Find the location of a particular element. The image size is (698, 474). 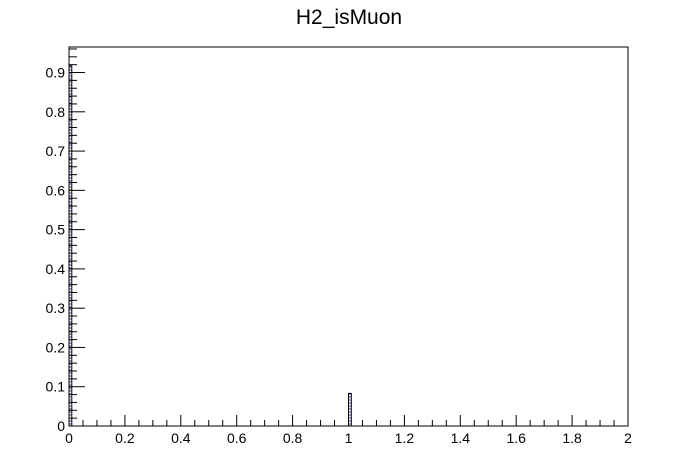

x-tick-label: 0.4 is located at coordinates (181, 438).